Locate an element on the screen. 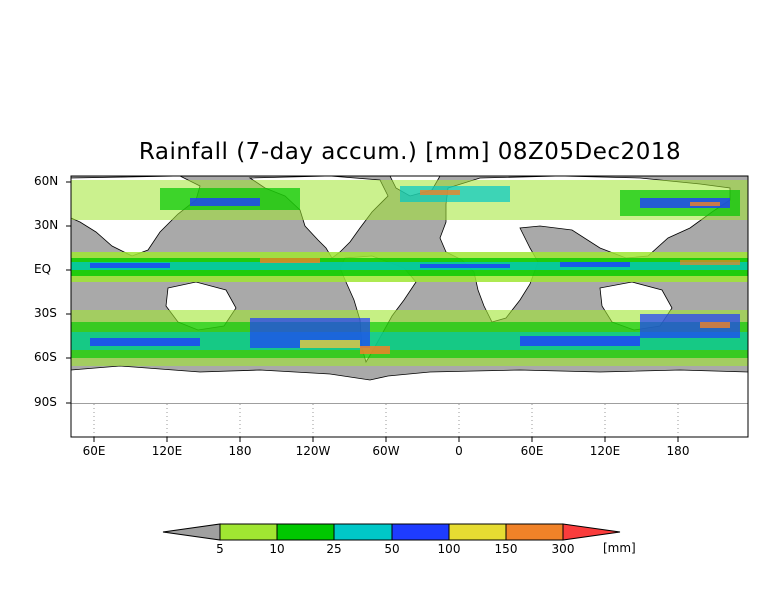 This screenshot has height=612, width=784. lon-label-60w: 60W is located at coordinates (386, 451).